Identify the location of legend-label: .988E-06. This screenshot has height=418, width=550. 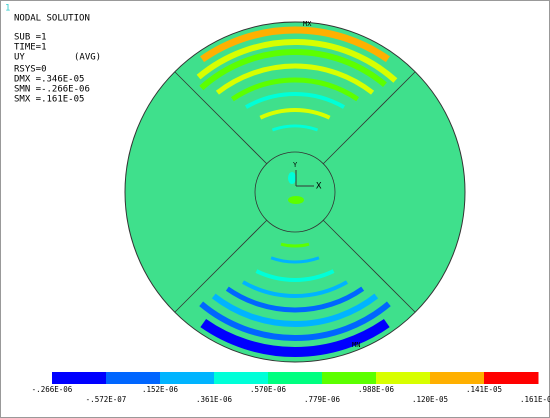
(376, 389).